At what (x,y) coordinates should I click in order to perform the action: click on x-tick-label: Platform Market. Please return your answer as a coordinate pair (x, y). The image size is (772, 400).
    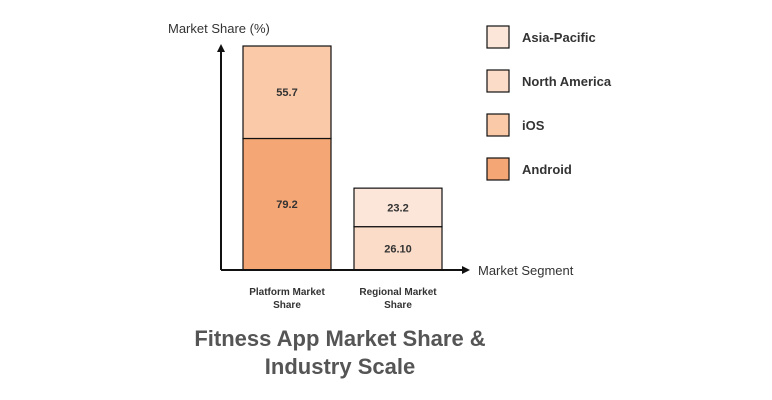
    Looking at the image, I should click on (287, 292).